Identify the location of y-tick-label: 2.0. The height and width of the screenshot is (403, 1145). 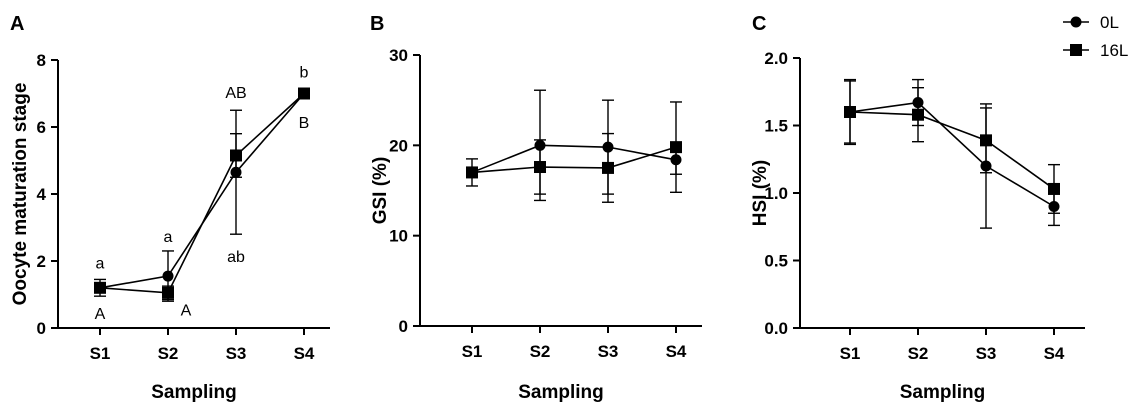
(776, 58).